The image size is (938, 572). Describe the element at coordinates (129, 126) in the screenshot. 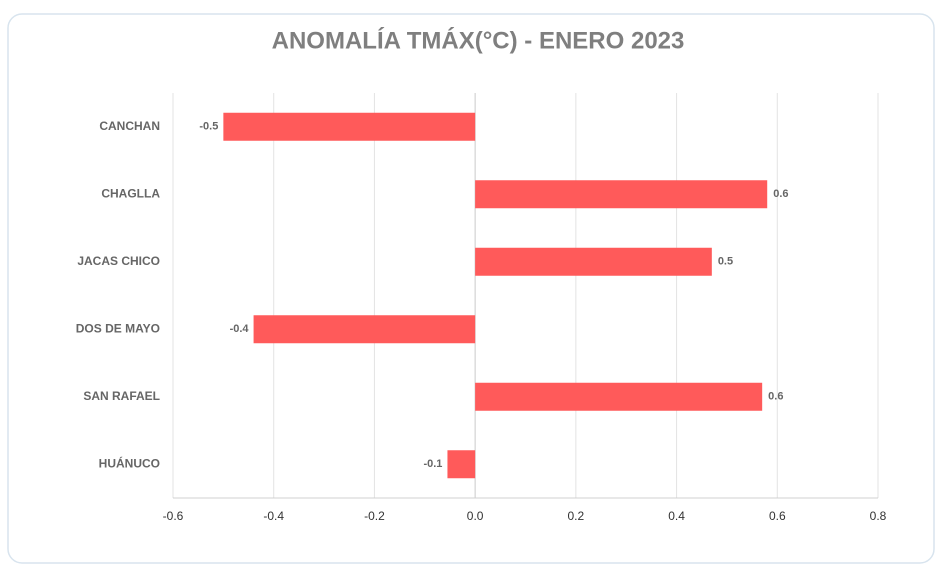

I see `y-tick-label: CANCHAN` at that location.